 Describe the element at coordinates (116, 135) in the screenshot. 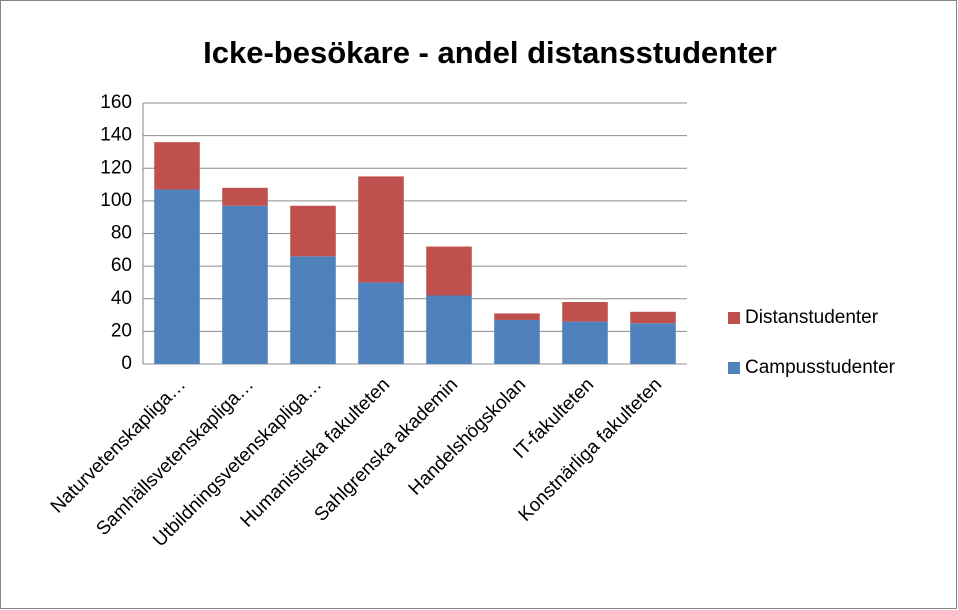

I see `y-tick-label: 140` at that location.